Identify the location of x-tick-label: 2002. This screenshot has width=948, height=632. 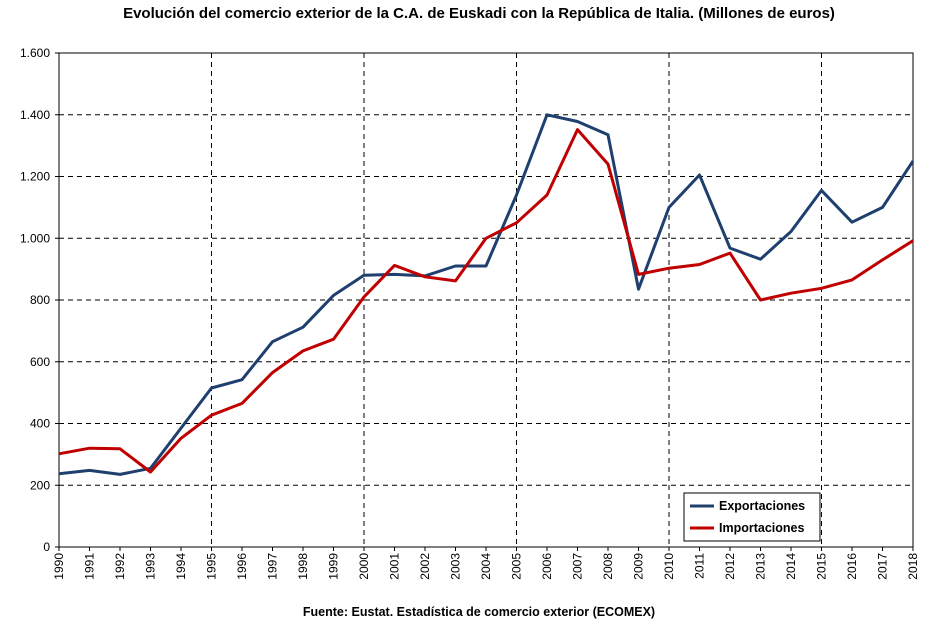
(425, 566).